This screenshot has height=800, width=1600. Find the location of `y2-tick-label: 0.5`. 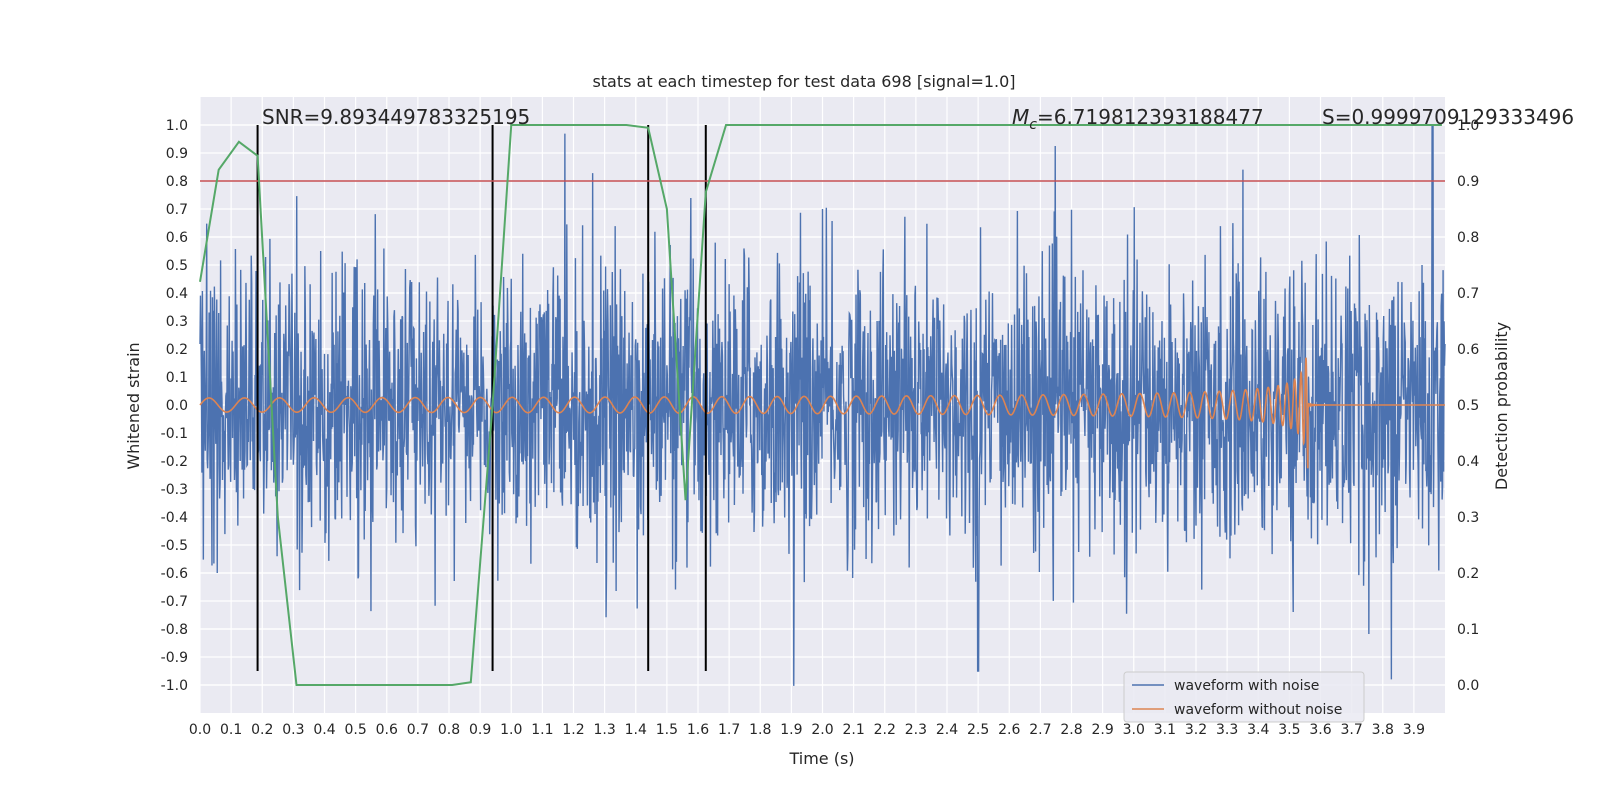

y2-tick-label: 0.5 is located at coordinates (1468, 406).